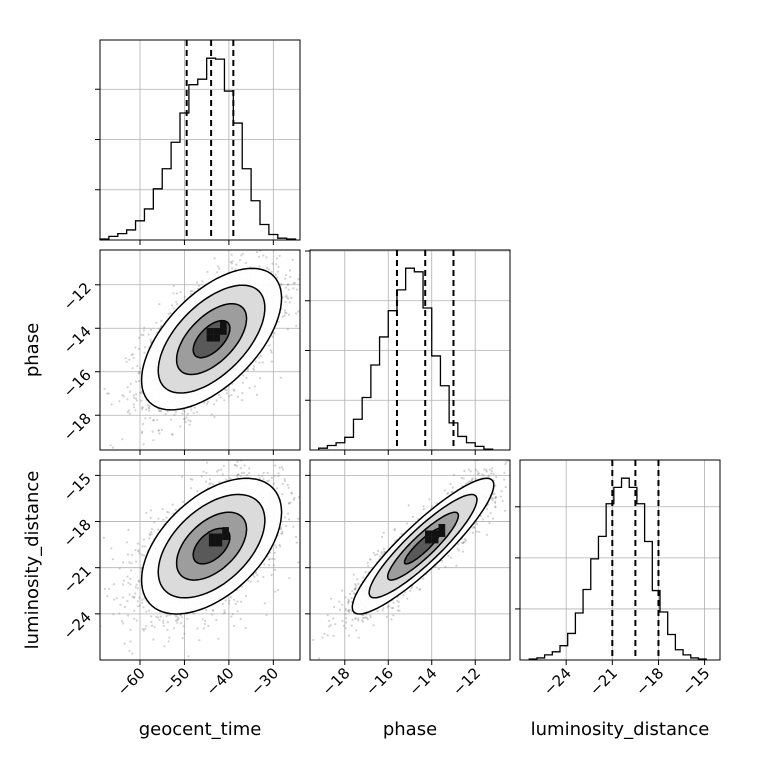 This screenshot has height=760, width=760. Describe the element at coordinates (408, 352) in the screenshot. I see `hist-panel-phase` at that location.